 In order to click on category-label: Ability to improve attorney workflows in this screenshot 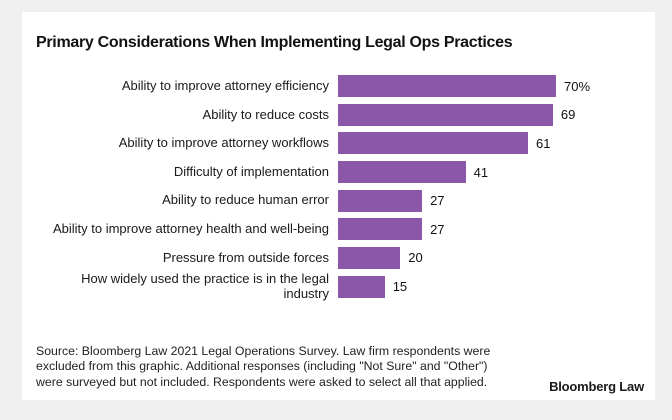, I will do `click(223, 143)`.